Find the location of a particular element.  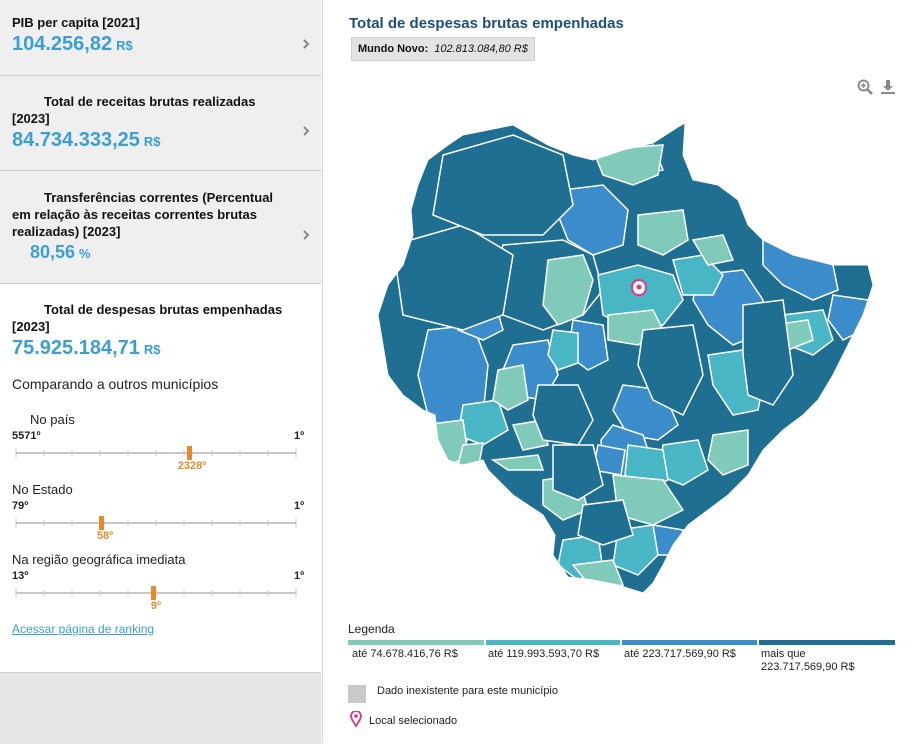

selected-location-label: Local selecionado is located at coordinates (413, 721).